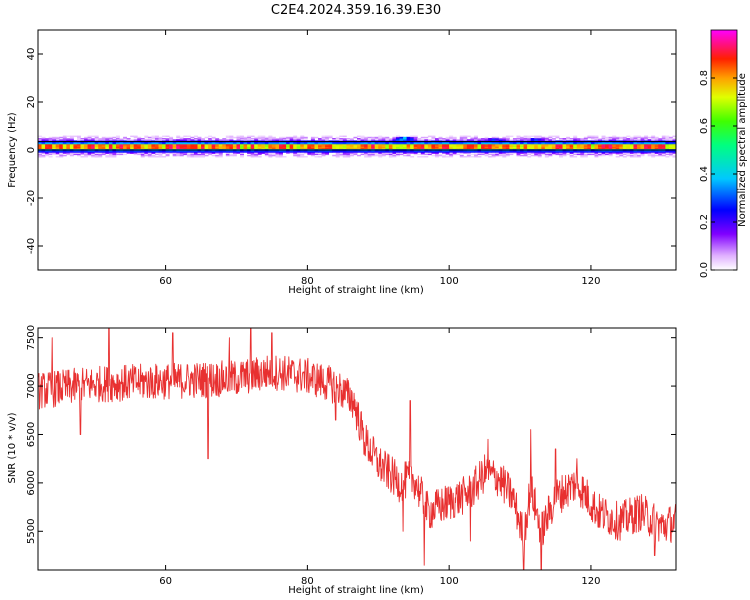 Image resolution: width=750 pixels, height=600 pixels. I want to click on colorbar-tick-label: 0.8, so click(704, 78).